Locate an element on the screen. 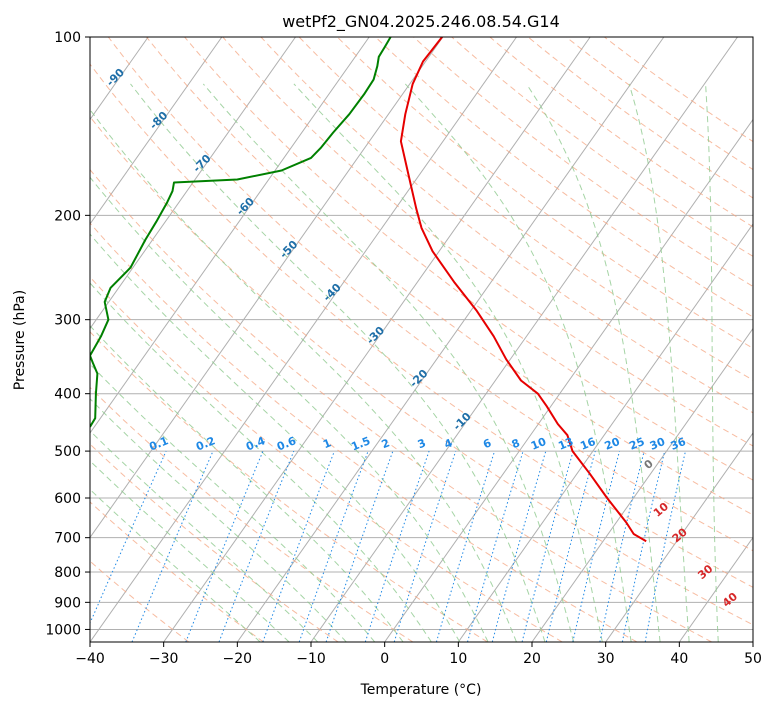 The image size is (775, 708). y-tick-label: 700 is located at coordinates (67, 539).